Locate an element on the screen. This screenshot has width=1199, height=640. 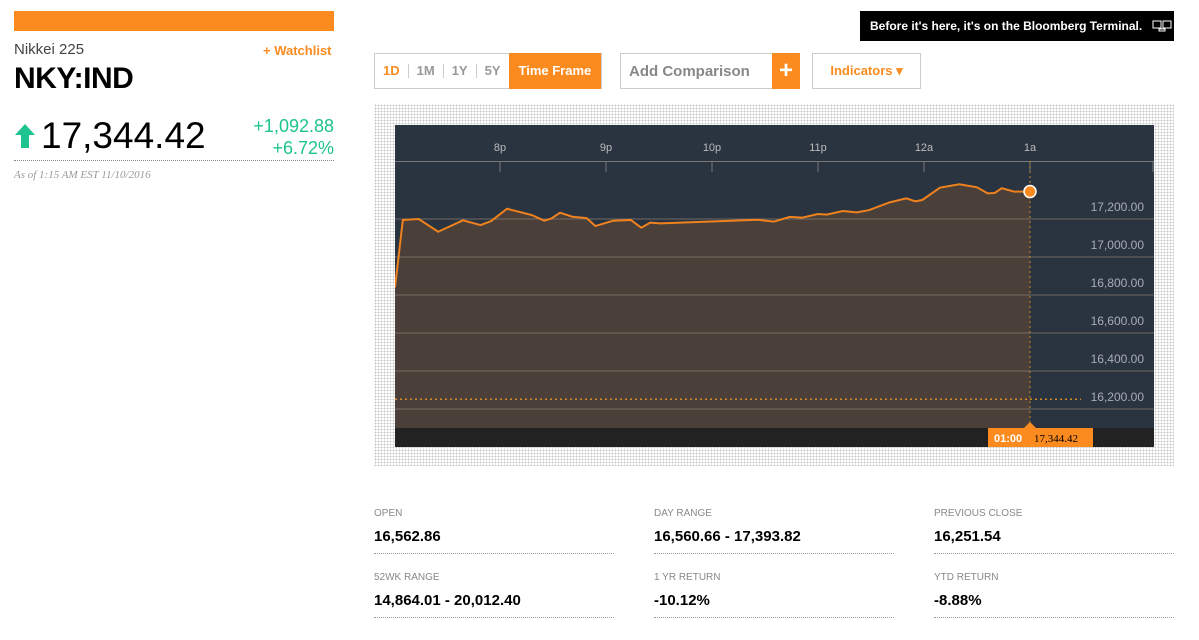
stat-1yr-return: 1 YR RETURN -10.12% is located at coordinates (774, 595).